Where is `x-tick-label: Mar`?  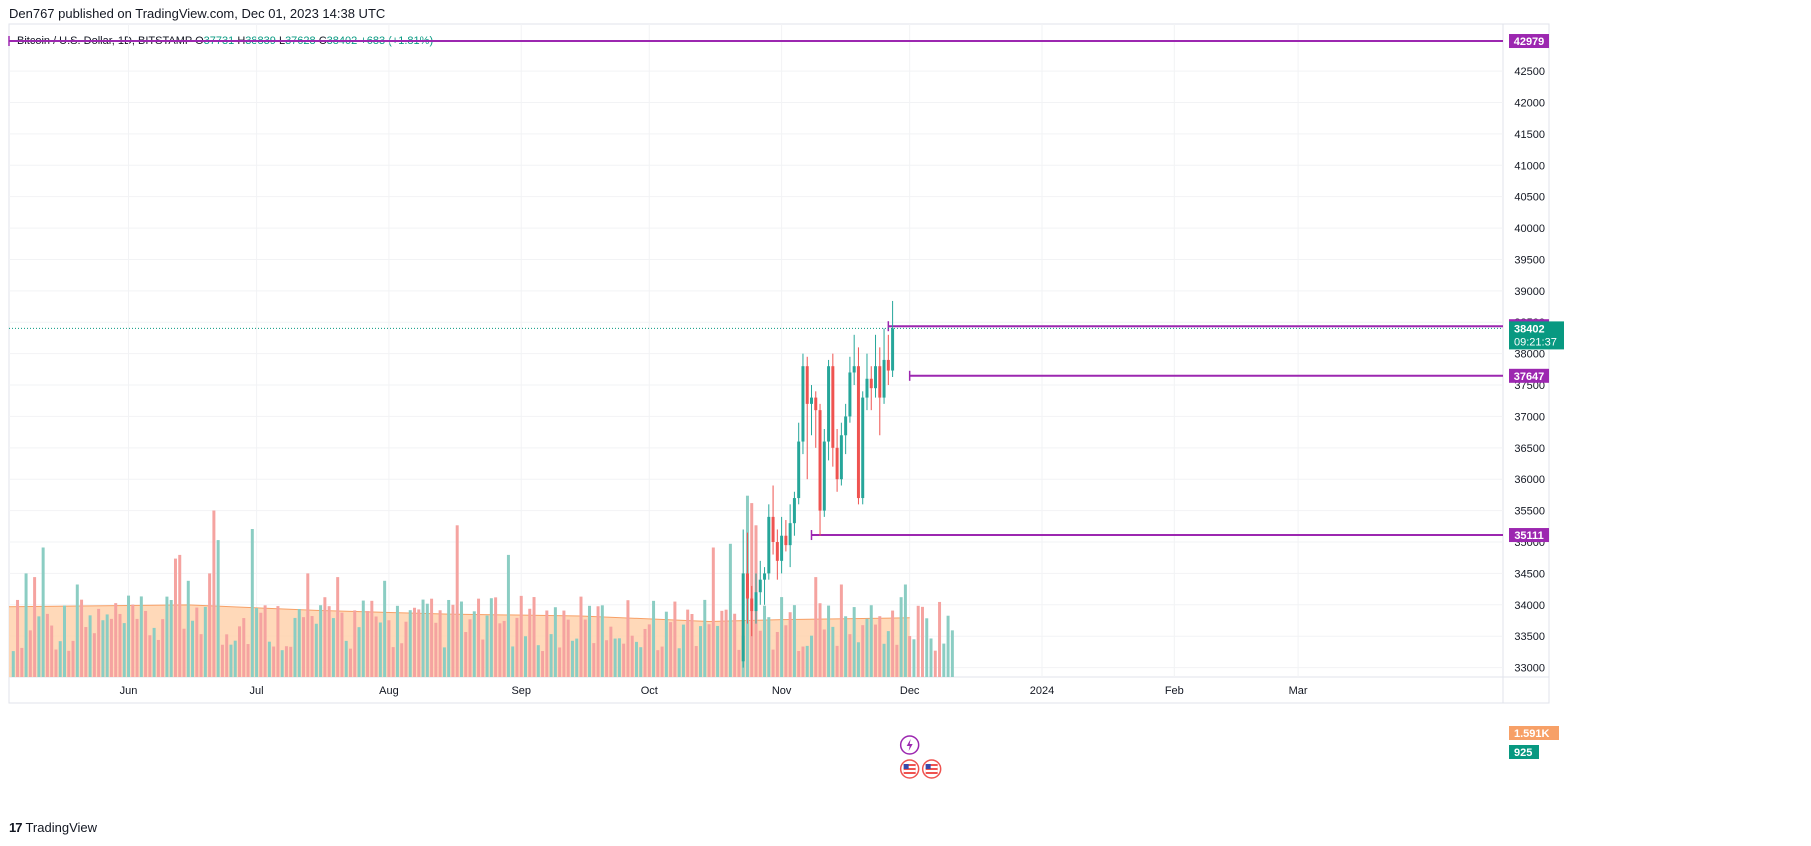 x-tick-label: Mar is located at coordinates (1298, 691).